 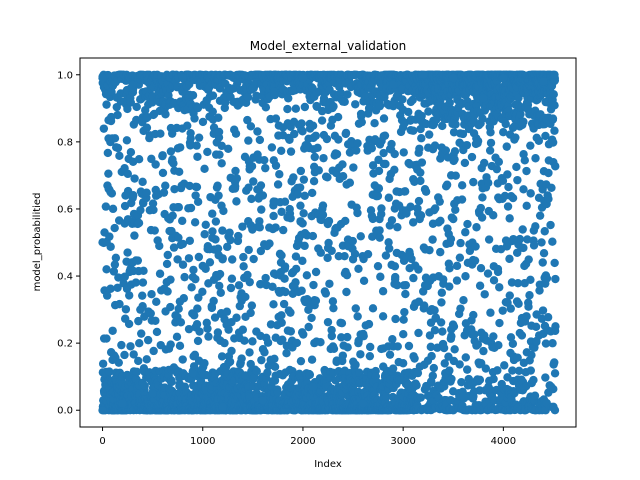 What do you see at coordinates (302, 441) in the screenshot?
I see `x-tick-label: 2000` at bounding box center [302, 441].